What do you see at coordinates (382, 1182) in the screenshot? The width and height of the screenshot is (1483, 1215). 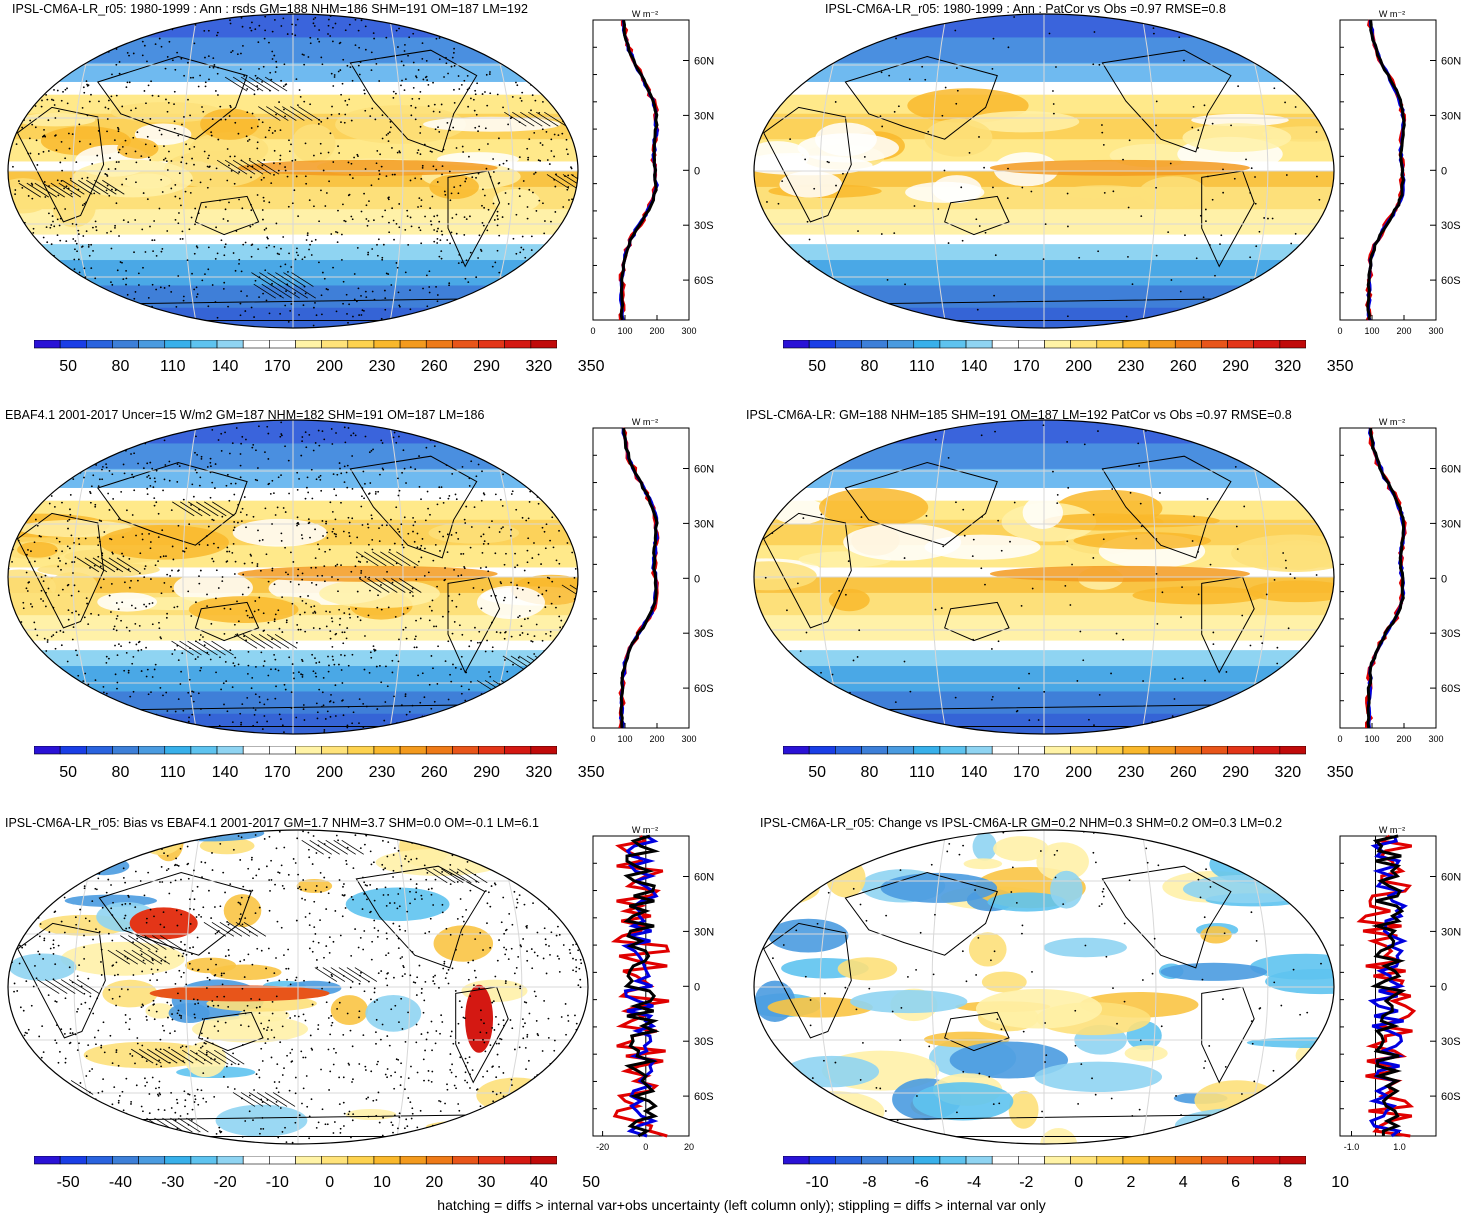 I see `colorbar-tick-label: 10` at bounding box center [382, 1182].